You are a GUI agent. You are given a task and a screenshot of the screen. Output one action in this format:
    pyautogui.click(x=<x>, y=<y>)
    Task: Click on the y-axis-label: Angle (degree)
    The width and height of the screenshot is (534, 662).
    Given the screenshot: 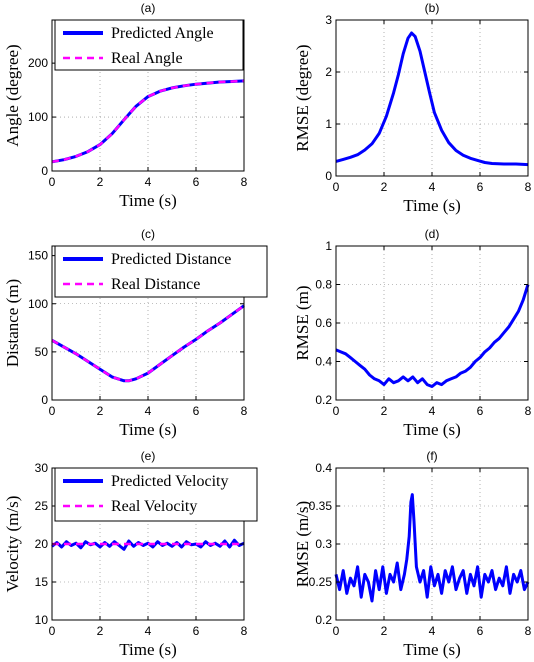 What is the action you would take?
    pyautogui.click(x=12, y=95)
    